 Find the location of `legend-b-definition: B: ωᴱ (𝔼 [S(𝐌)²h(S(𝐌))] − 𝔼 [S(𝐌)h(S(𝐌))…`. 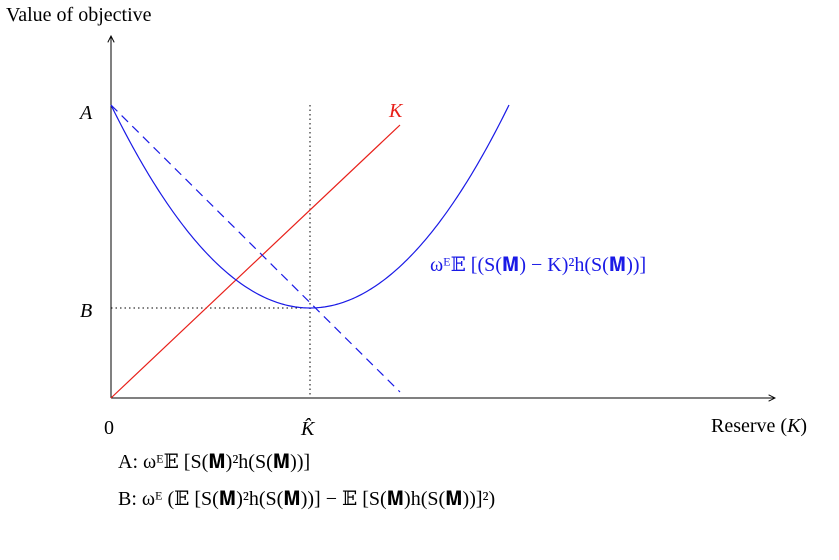

legend-b-definition: B: ωᴱ (𝔼 [S(𝐌)²h(S(𝐌))] − 𝔼 [S(𝐌)h(S(𝐌))… is located at coordinates (307, 499).